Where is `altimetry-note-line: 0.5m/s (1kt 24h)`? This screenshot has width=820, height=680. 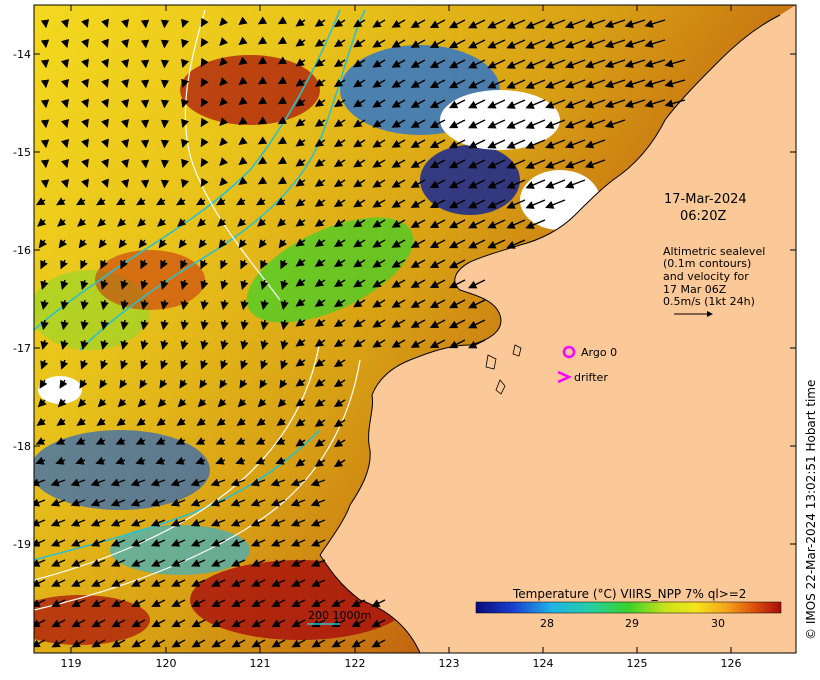
altimetry-note-line: 0.5m/s (1kt 24h) is located at coordinates (709, 301).